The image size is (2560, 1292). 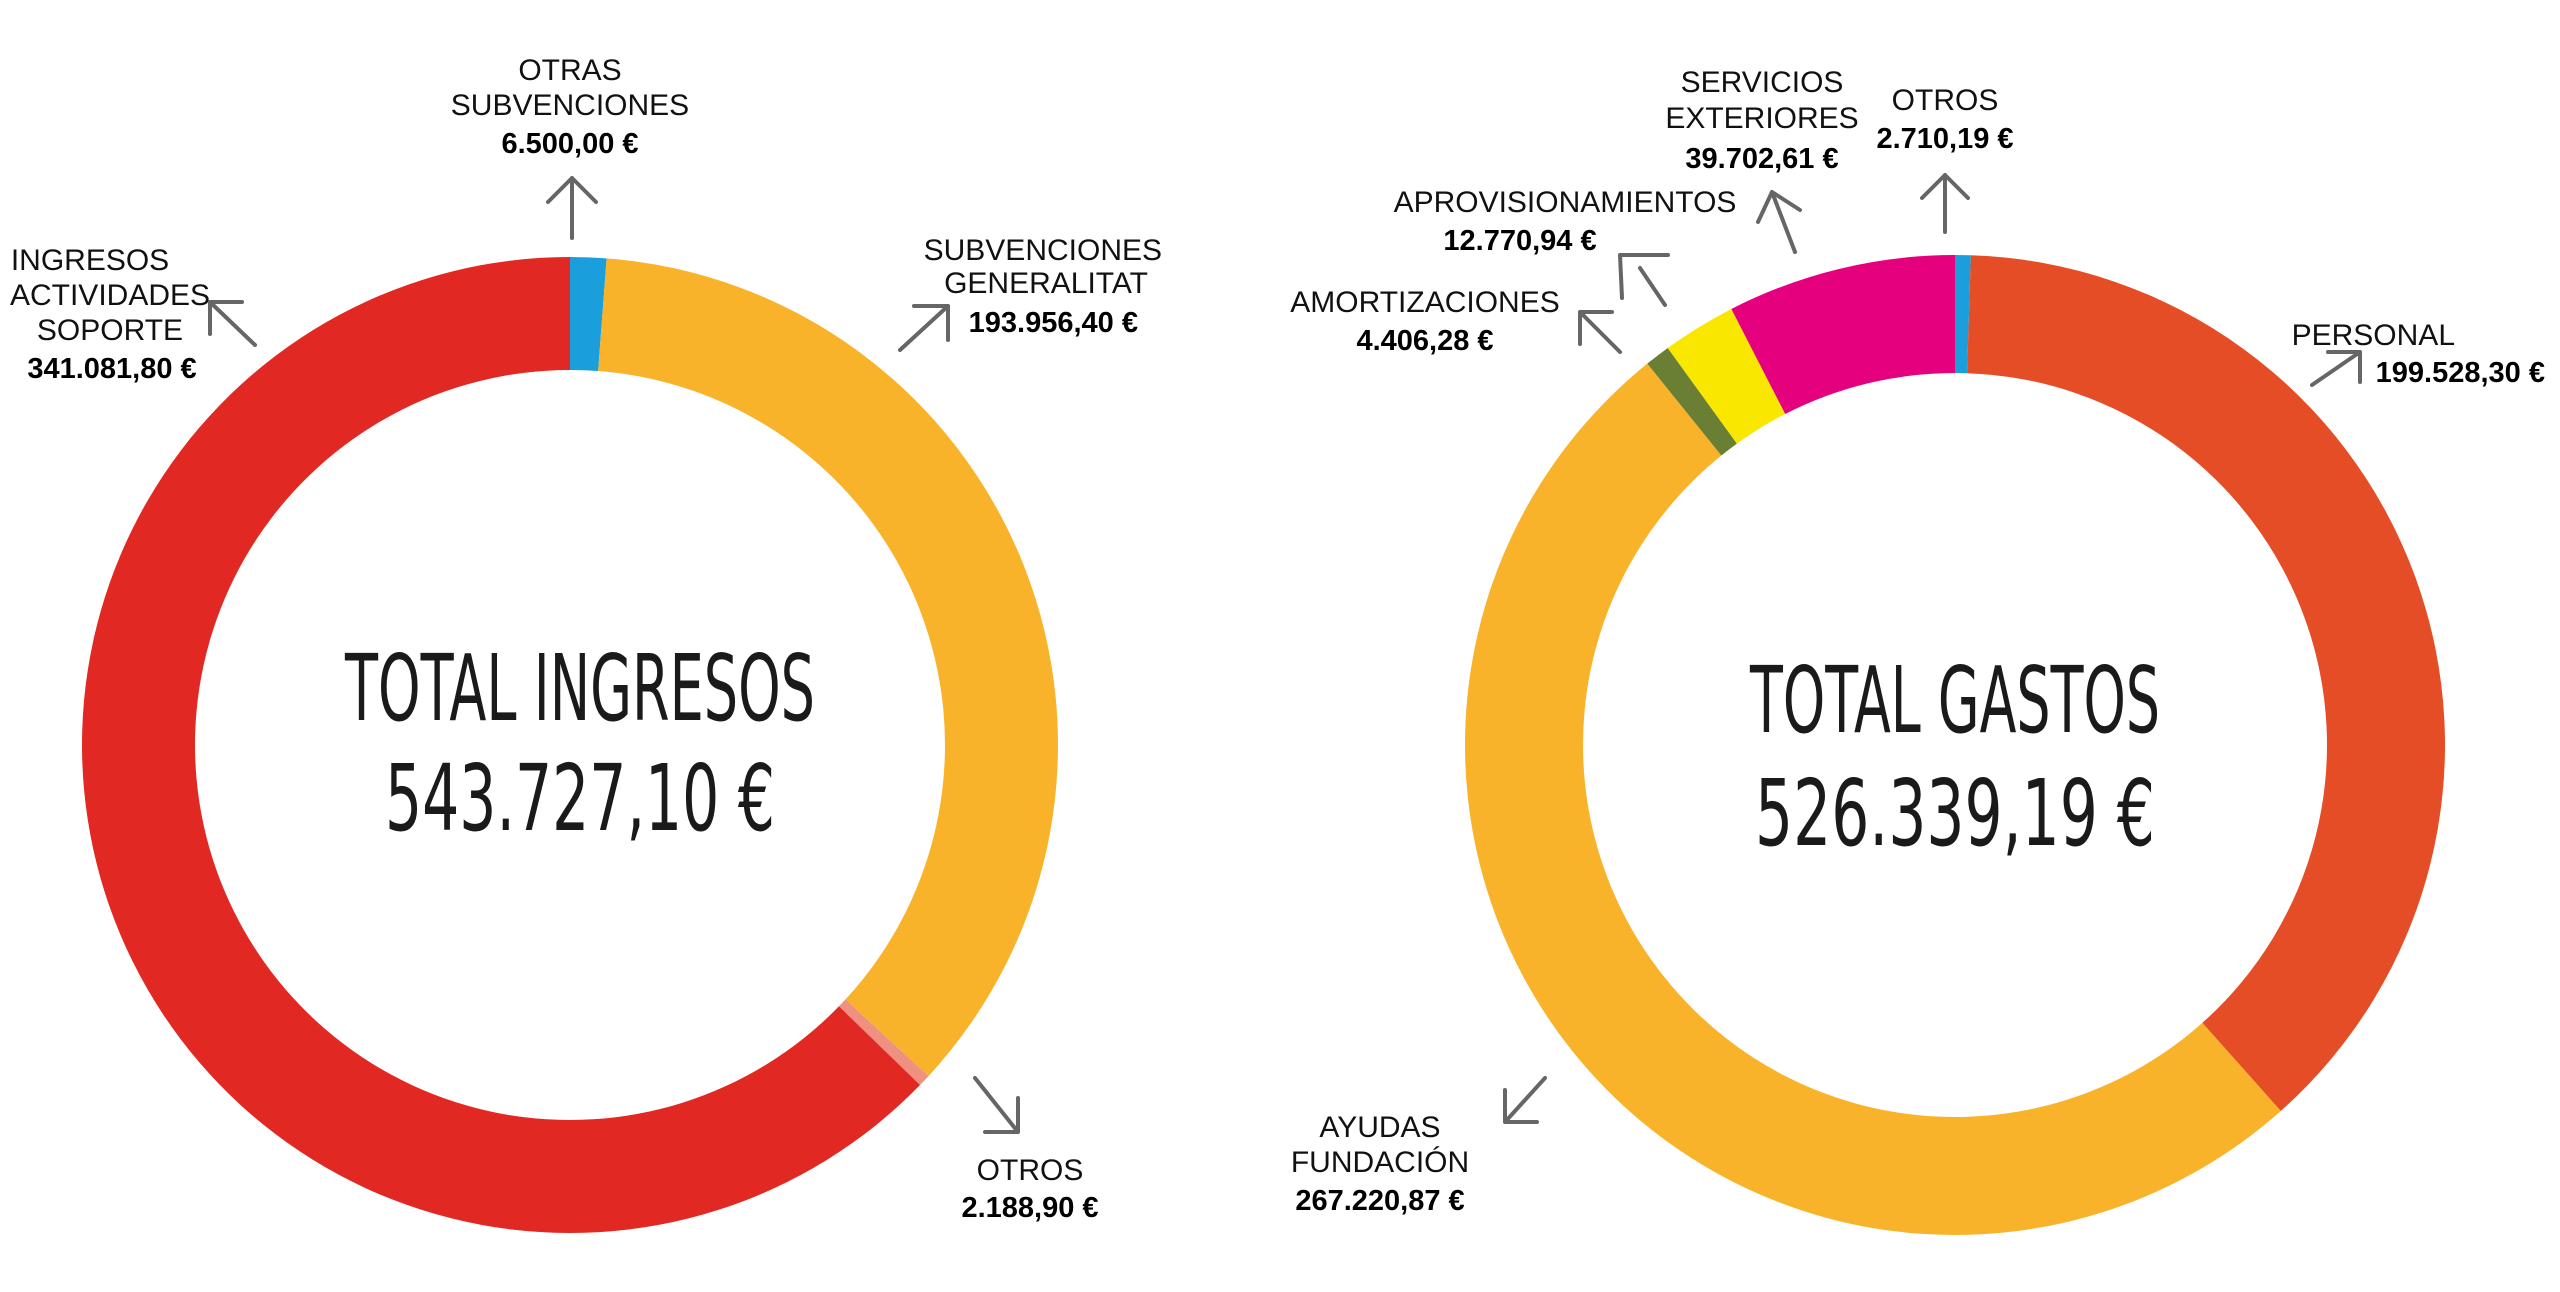 What do you see at coordinates (1030, 1150) in the screenshot?
I see `label-otros-income: OTROS 2.188,90 €` at bounding box center [1030, 1150].